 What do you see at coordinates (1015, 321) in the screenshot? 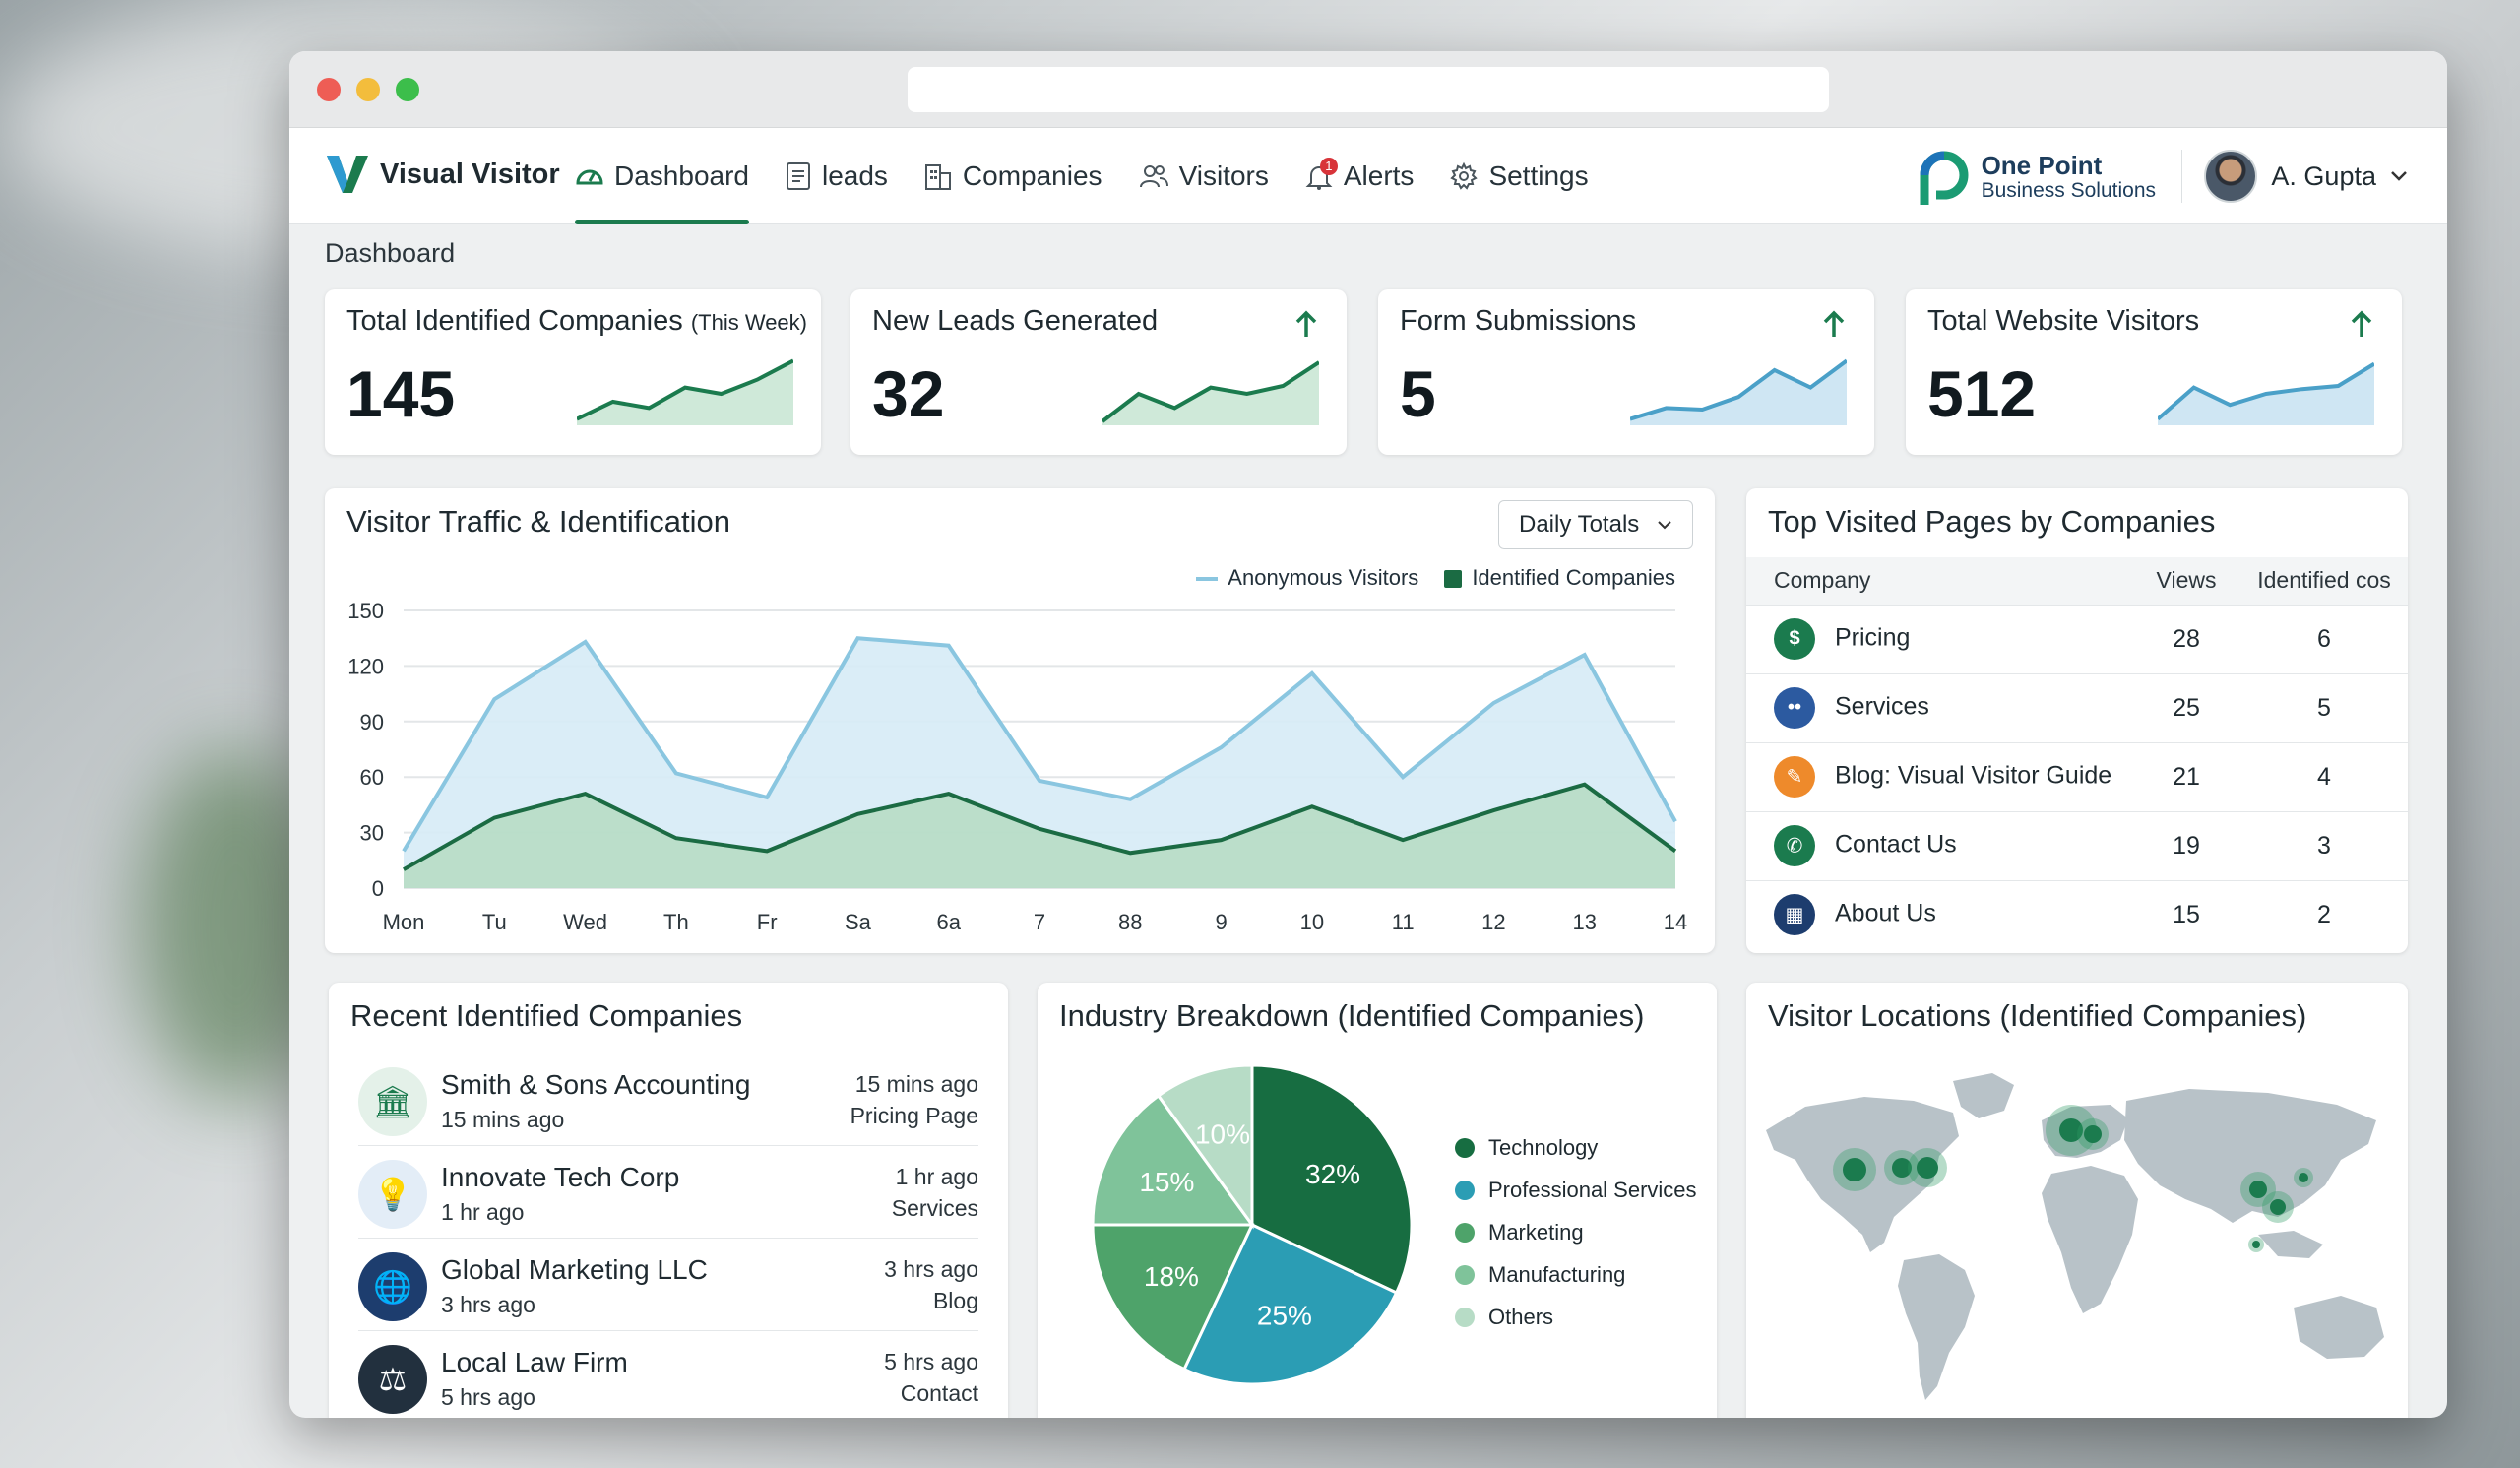
I see `stat-title: New Leads Generated` at bounding box center [1015, 321].